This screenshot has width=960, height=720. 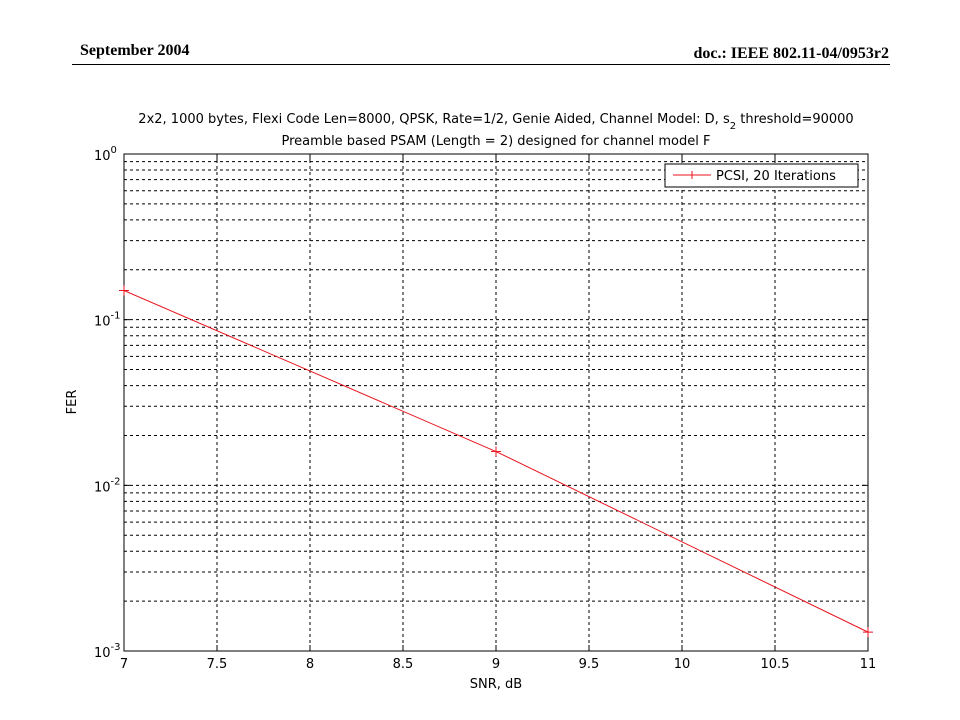 What do you see at coordinates (135, 50) in the screenshot?
I see `header-date: September 2004` at bounding box center [135, 50].